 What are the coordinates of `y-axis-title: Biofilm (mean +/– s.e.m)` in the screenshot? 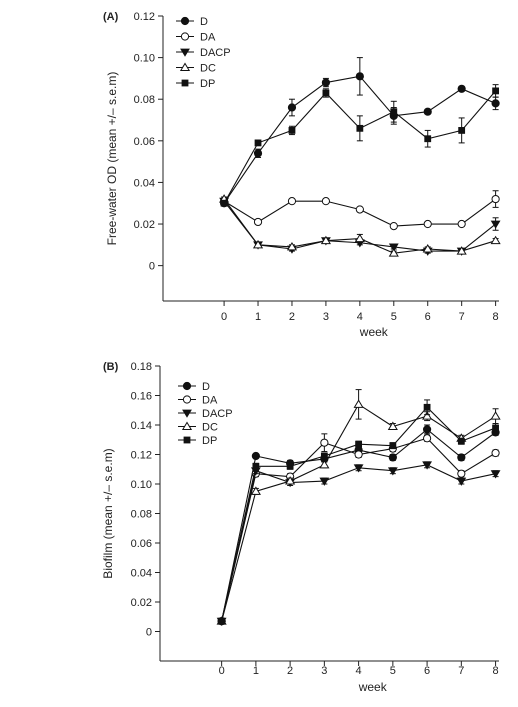 It's located at (108, 513).